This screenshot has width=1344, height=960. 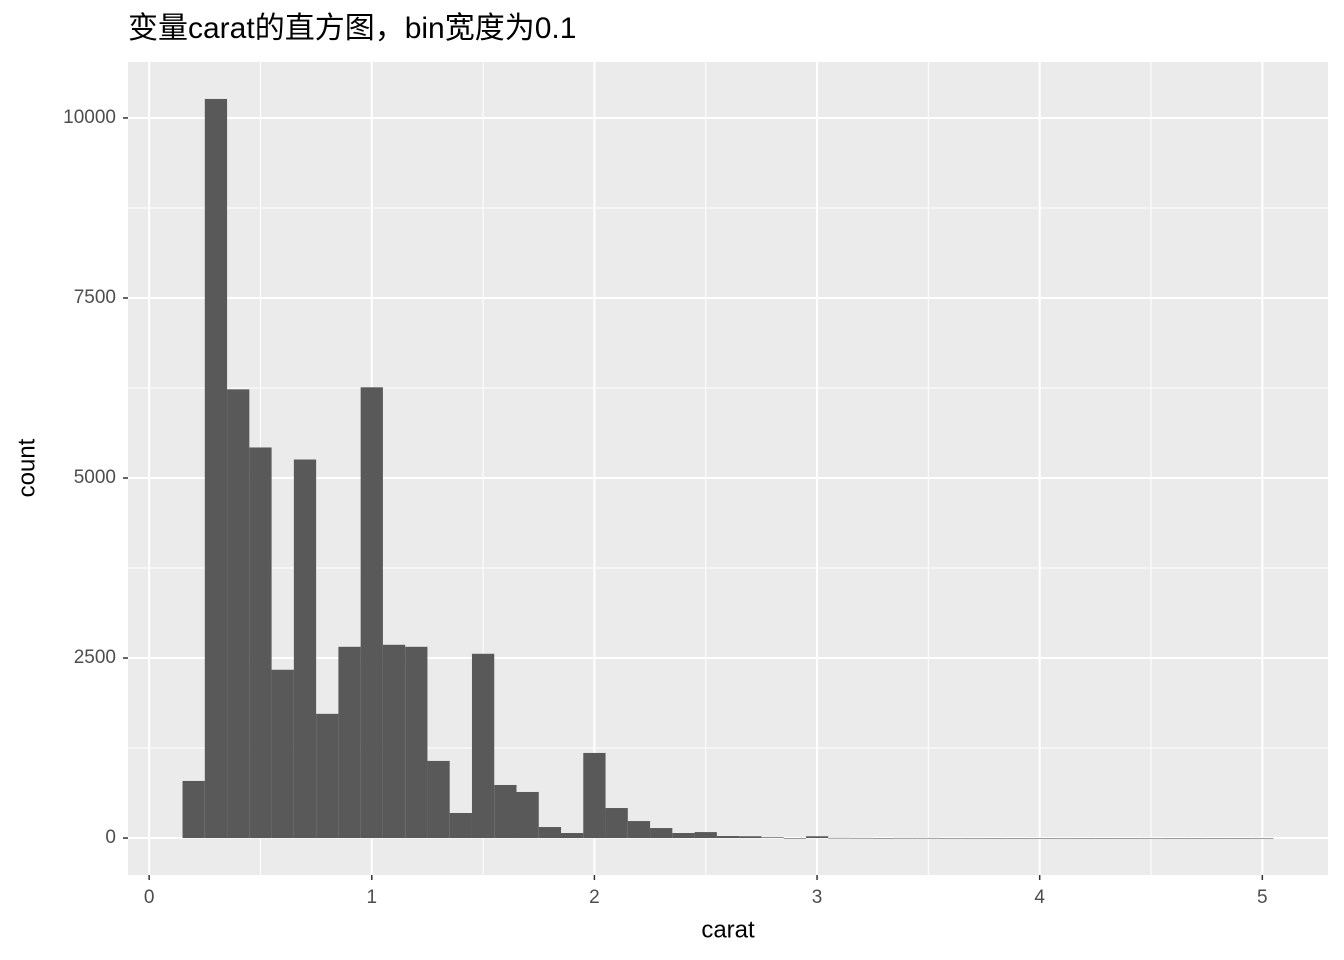 I want to click on x-axis-title: carat, so click(x=728, y=929).